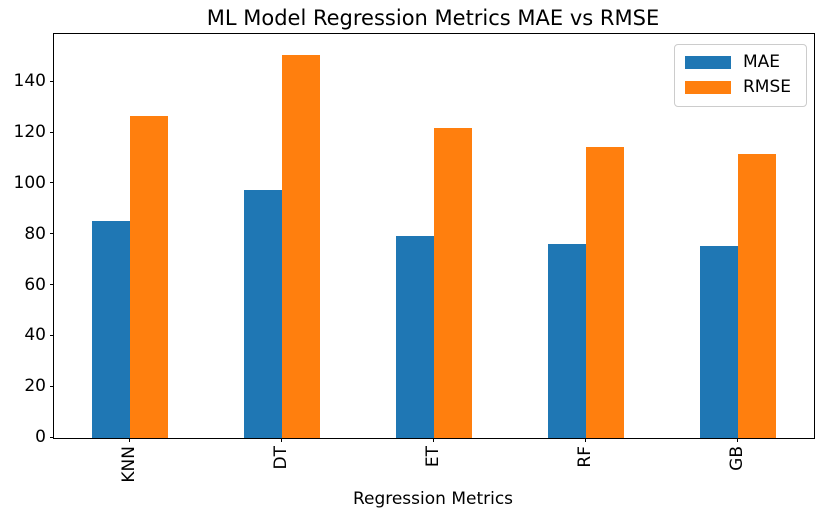 The height and width of the screenshot is (514, 826). I want to click on legend-label-mae: MAE, so click(762, 62).